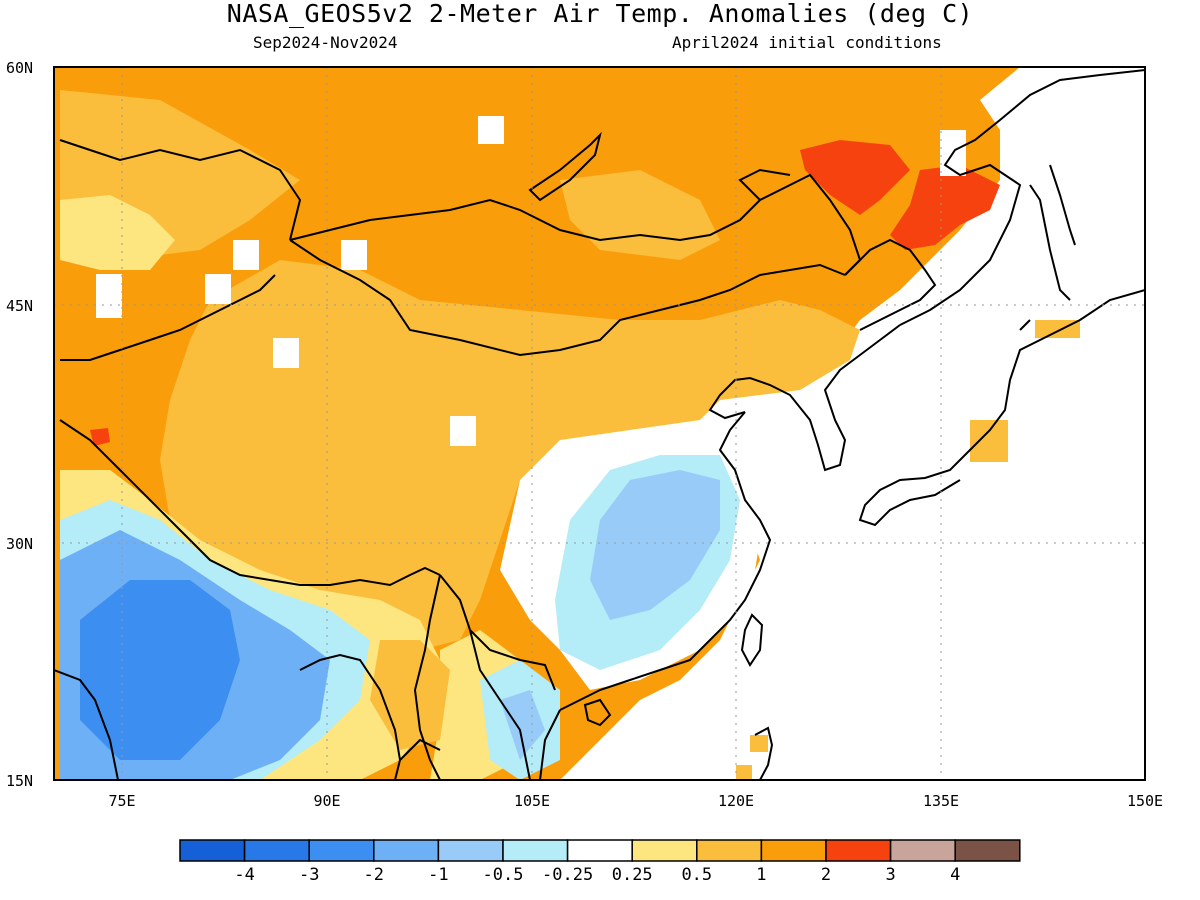 The width and height of the screenshot is (1200, 900). What do you see at coordinates (890, 875) in the screenshot?
I see `colorbar-label: 3` at bounding box center [890, 875].